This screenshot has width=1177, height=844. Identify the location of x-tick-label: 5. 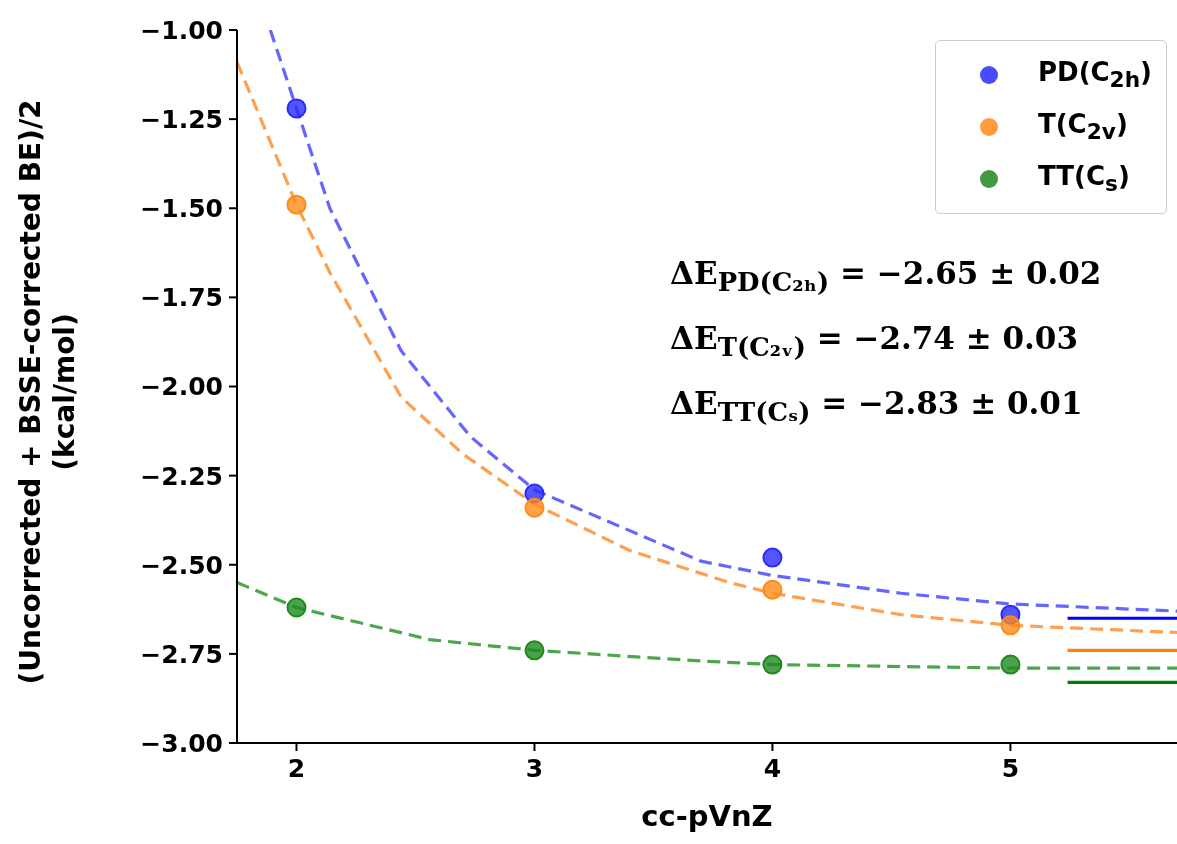
(1010, 768).